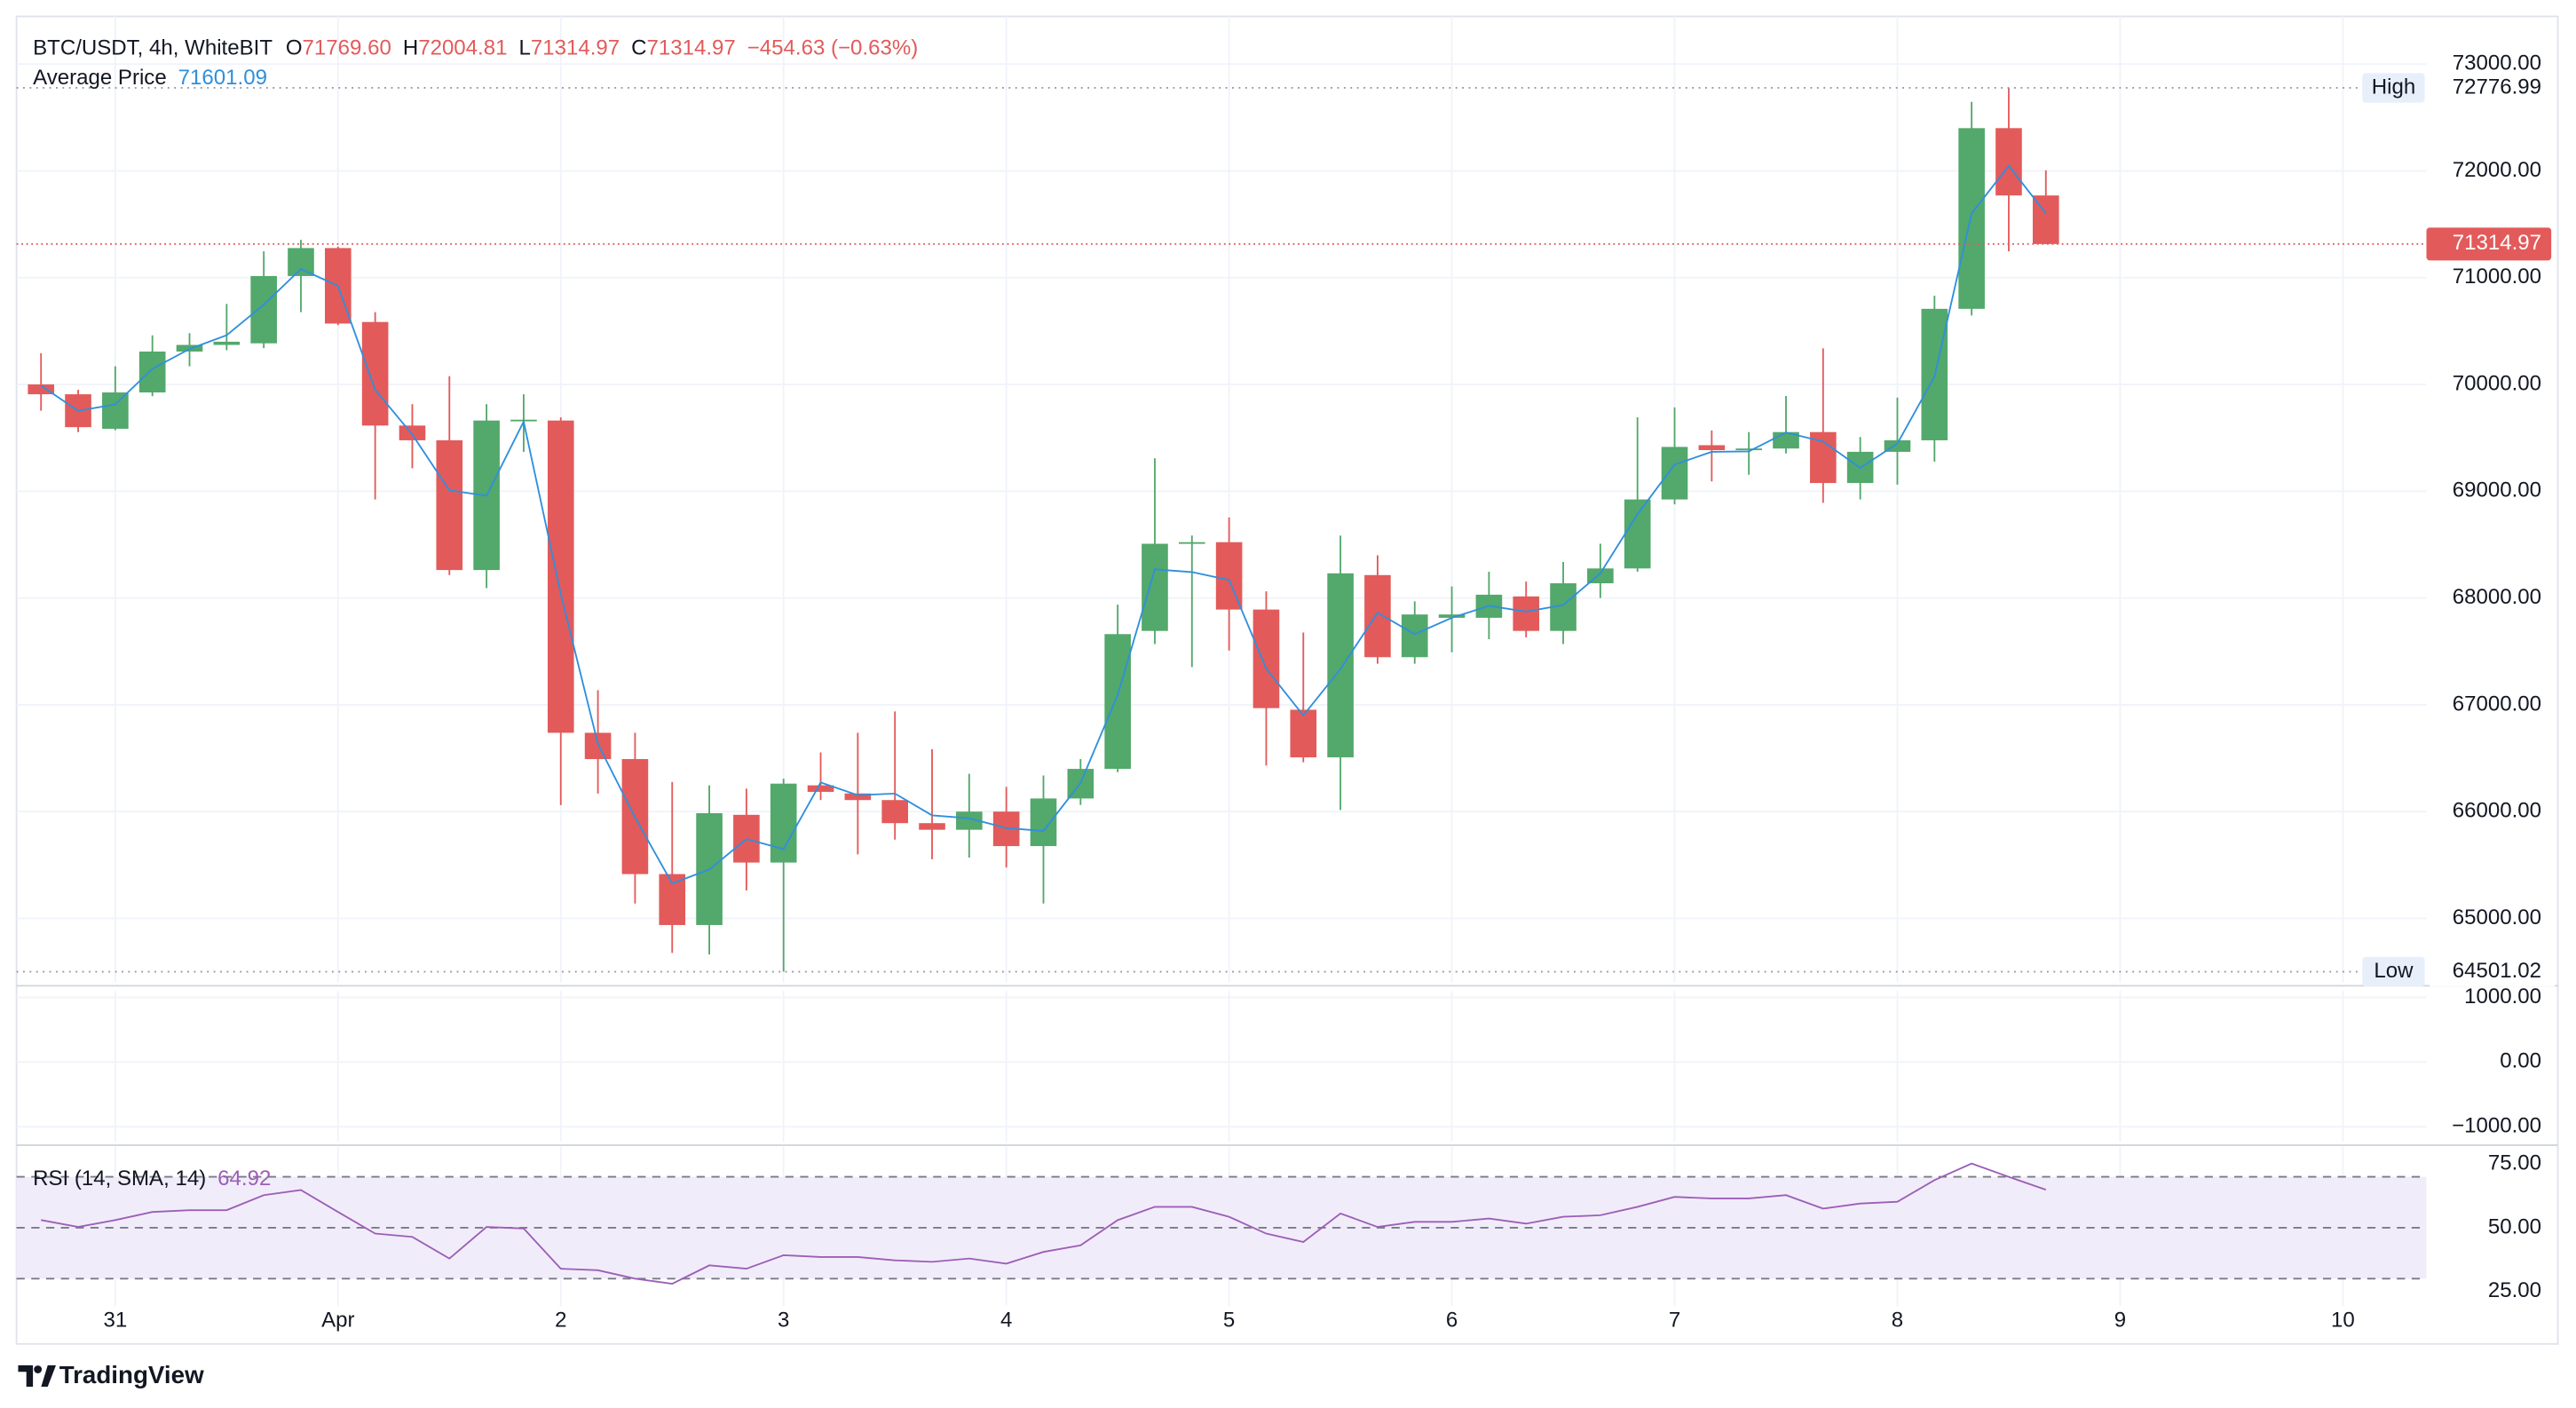 The width and height of the screenshot is (2576, 1408). I want to click on rsi-name: RSI (14, SMA, 14), so click(119, 1179).